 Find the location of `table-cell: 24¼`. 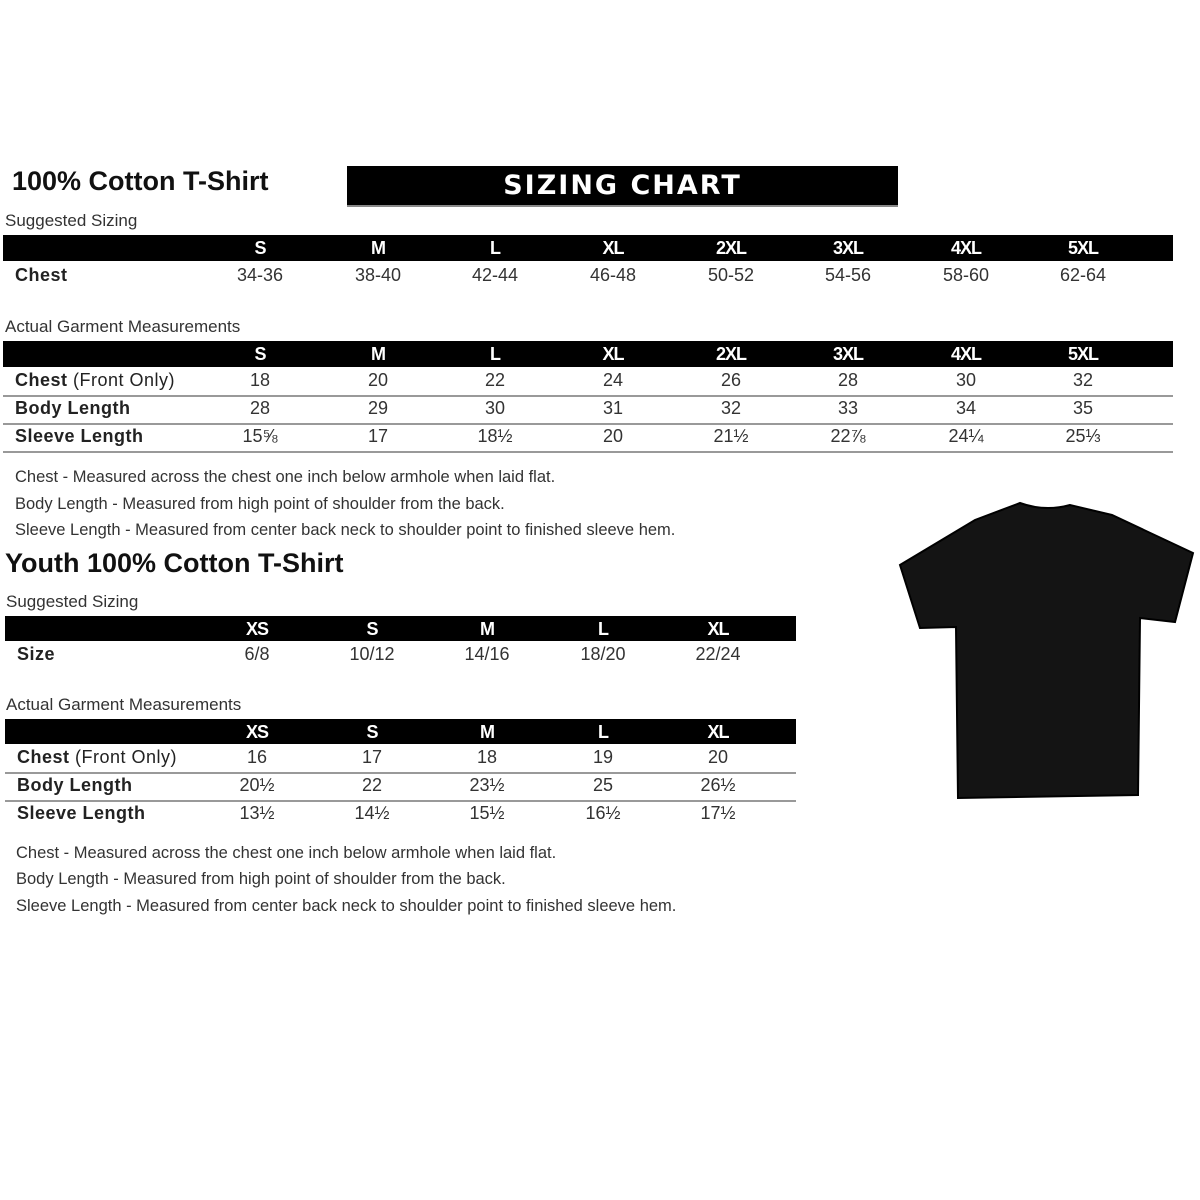

table-cell: 24¼ is located at coordinates (966, 436).